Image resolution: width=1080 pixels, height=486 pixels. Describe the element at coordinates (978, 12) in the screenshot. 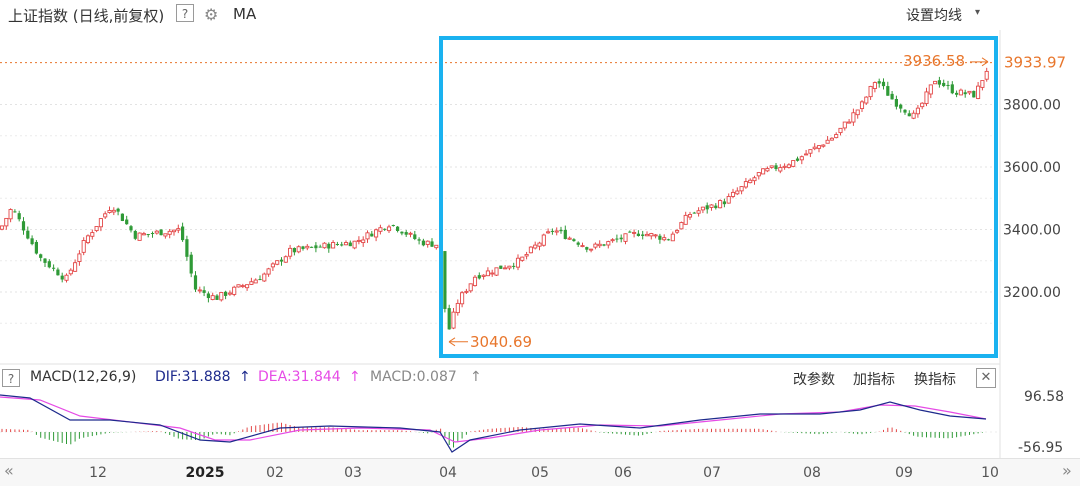

I see `chevron-down-icon: ▾` at that location.